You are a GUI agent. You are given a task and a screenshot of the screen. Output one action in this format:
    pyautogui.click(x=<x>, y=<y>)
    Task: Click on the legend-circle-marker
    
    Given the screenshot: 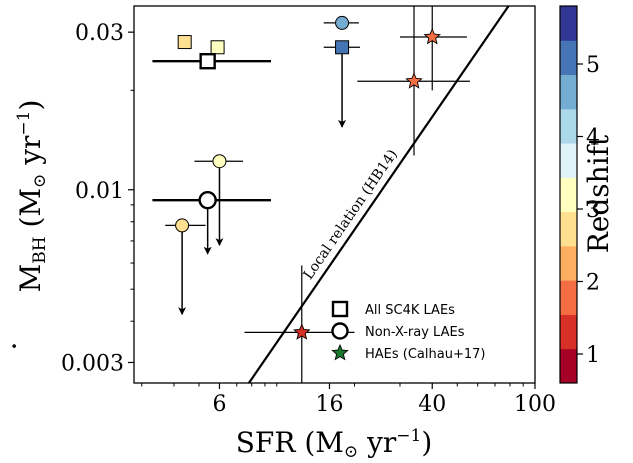 What is the action you would take?
    pyautogui.click(x=340, y=331)
    